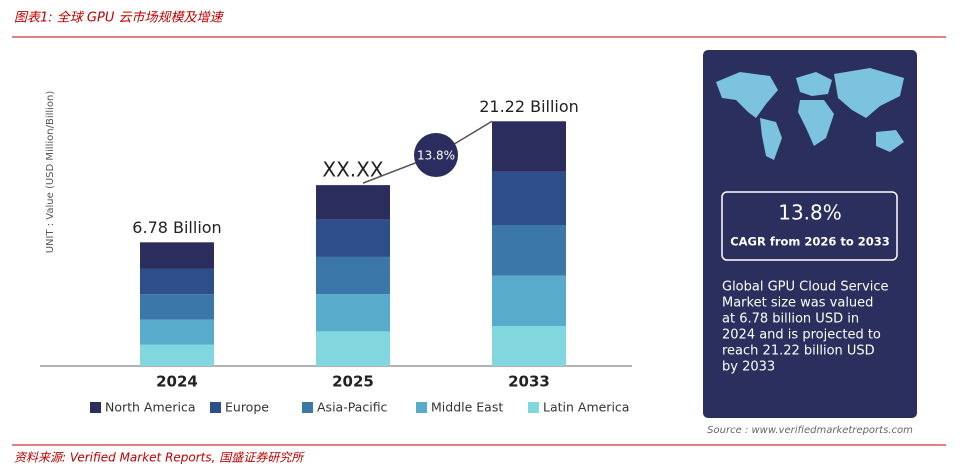 This screenshot has height=471, width=960. What do you see at coordinates (810, 430) in the screenshot?
I see `panel-source: Source : www.verifiedmarketreports.com` at bounding box center [810, 430].